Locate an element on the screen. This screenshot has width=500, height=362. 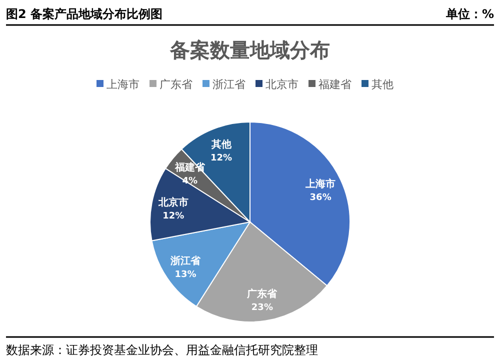
legend-label: 福建省 is located at coordinates (335, 84).